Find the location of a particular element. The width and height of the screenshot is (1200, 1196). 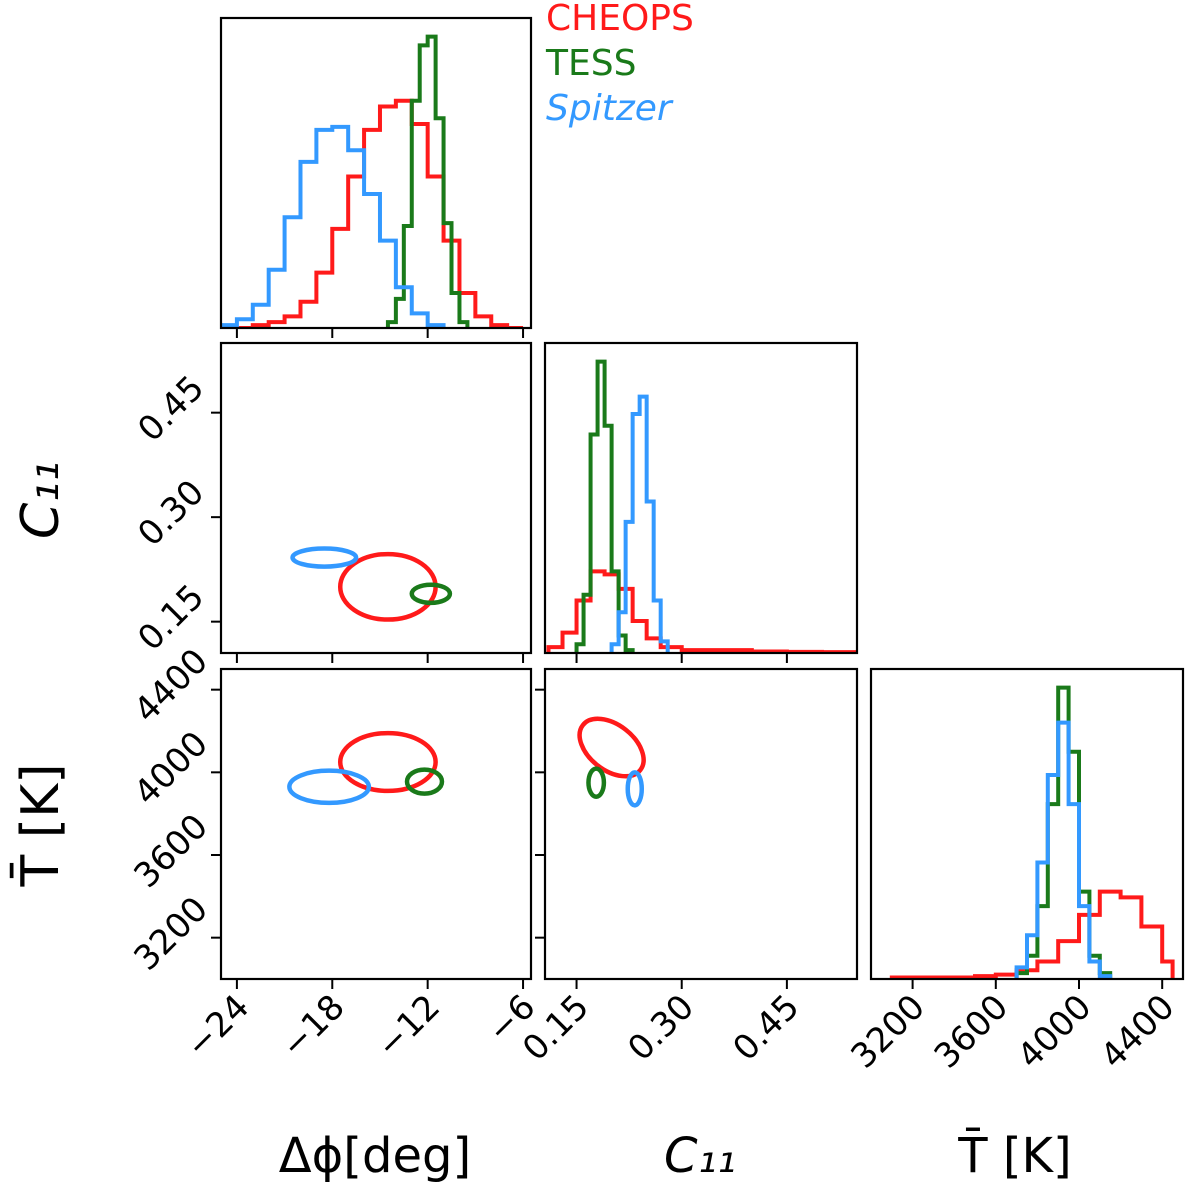

hist-c11-CHEOPS is located at coordinates (701, 611).